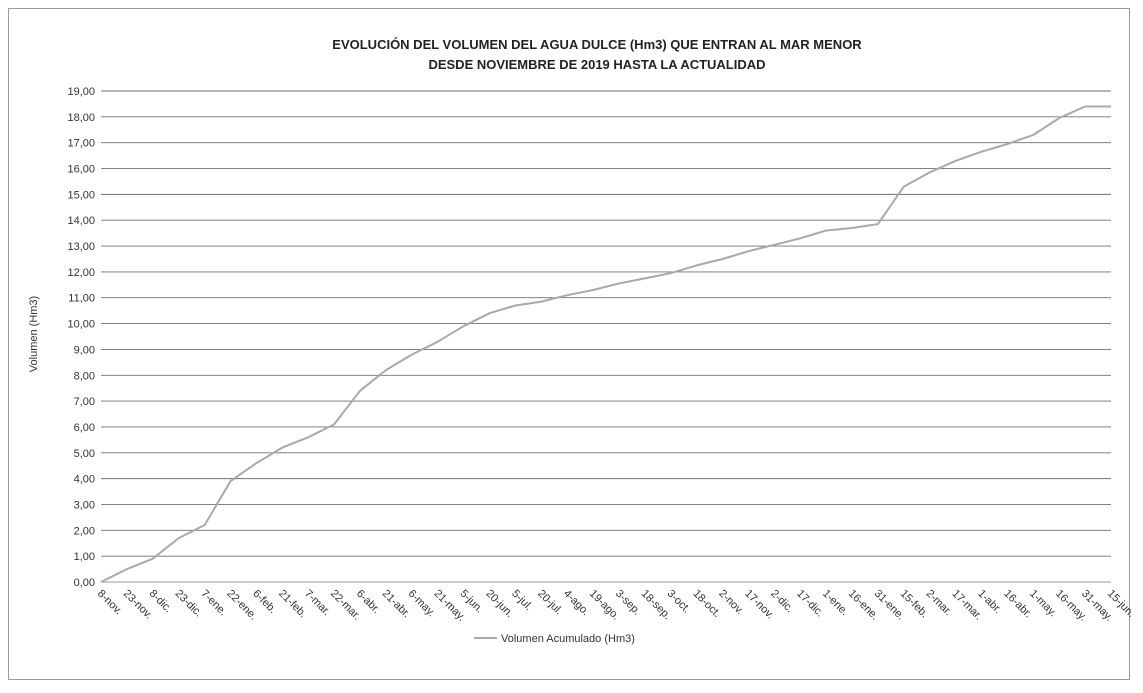  What do you see at coordinates (81, 325) in the screenshot?
I see `y-tick-label: 10,00` at bounding box center [81, 325].